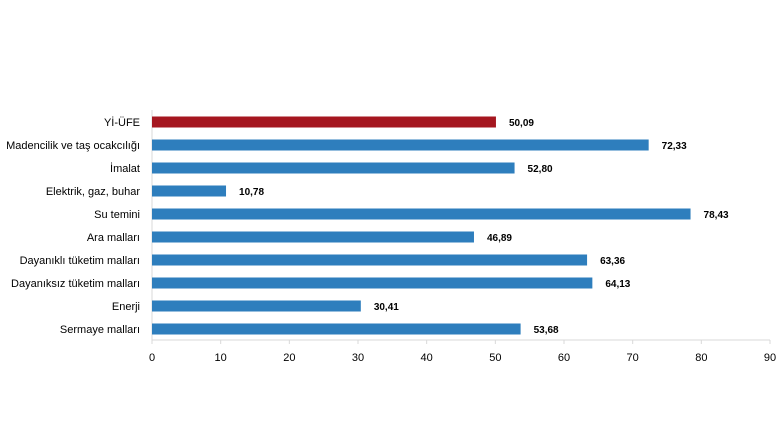 This screenshot has width=780, height=440. Describe the element at coordinates (633, 358) in the screenshot. I see `x-tick-label: 70` at that location.